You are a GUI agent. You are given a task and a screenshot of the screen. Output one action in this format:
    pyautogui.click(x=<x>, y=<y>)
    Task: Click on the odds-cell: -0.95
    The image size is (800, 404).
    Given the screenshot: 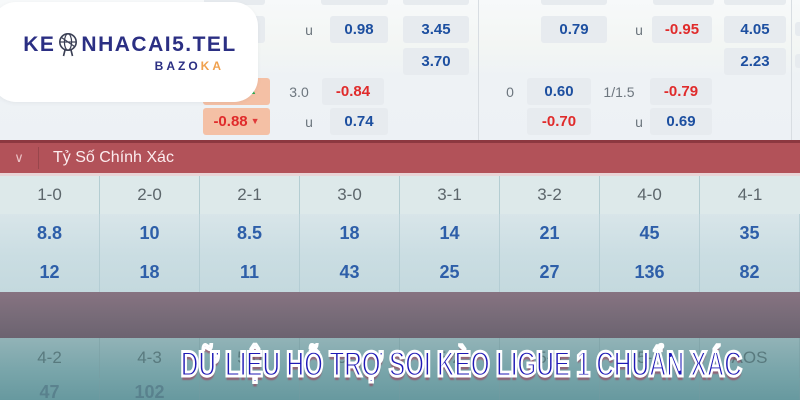 What is the action you would take?
    pyautogui.click(x=682, y=29)
    